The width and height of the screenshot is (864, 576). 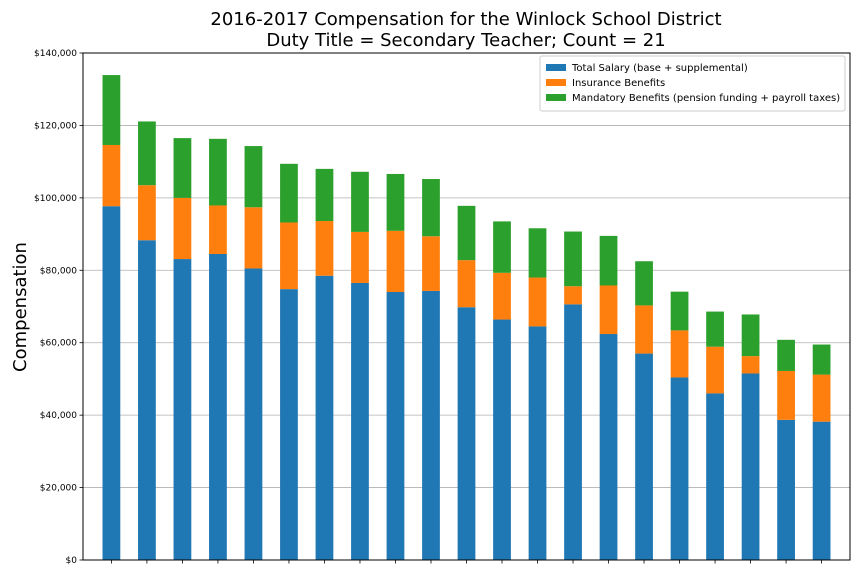 What do you see at coordinates (20, 307) in the screenshot?
I see `y-axis-label: Compensation` at bounding box center [20, 307].